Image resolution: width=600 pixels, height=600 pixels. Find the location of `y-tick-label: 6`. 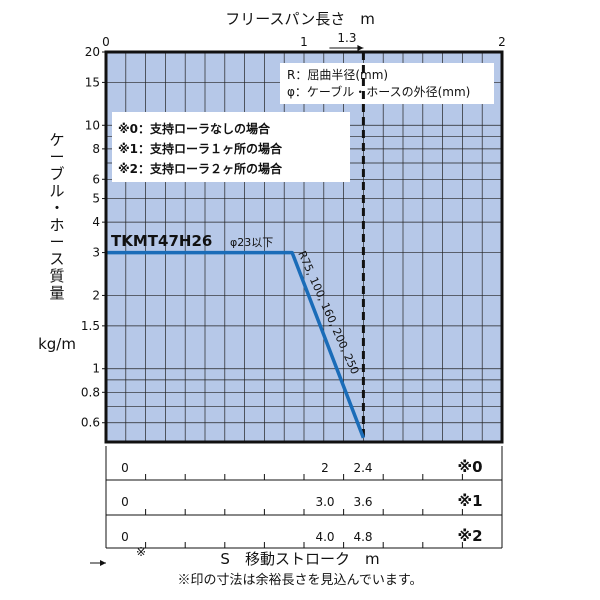

y-tick-label: 6 is located at coordinates (96, 179).